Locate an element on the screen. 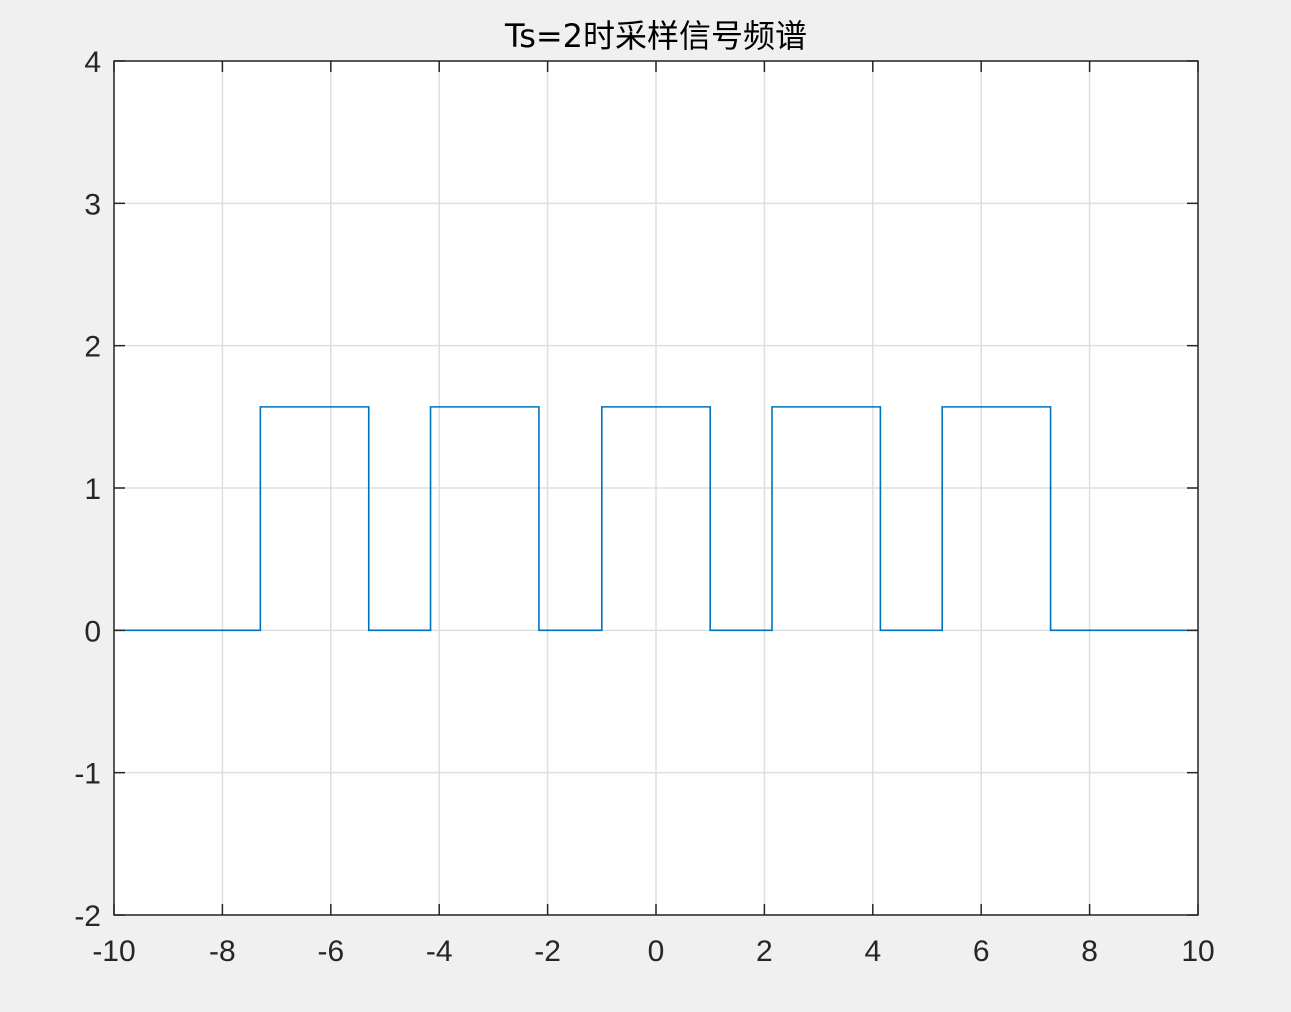 This screenshot has height=1012, width=1291. y-tick-label: 2 is located at coordinates (92, 347).